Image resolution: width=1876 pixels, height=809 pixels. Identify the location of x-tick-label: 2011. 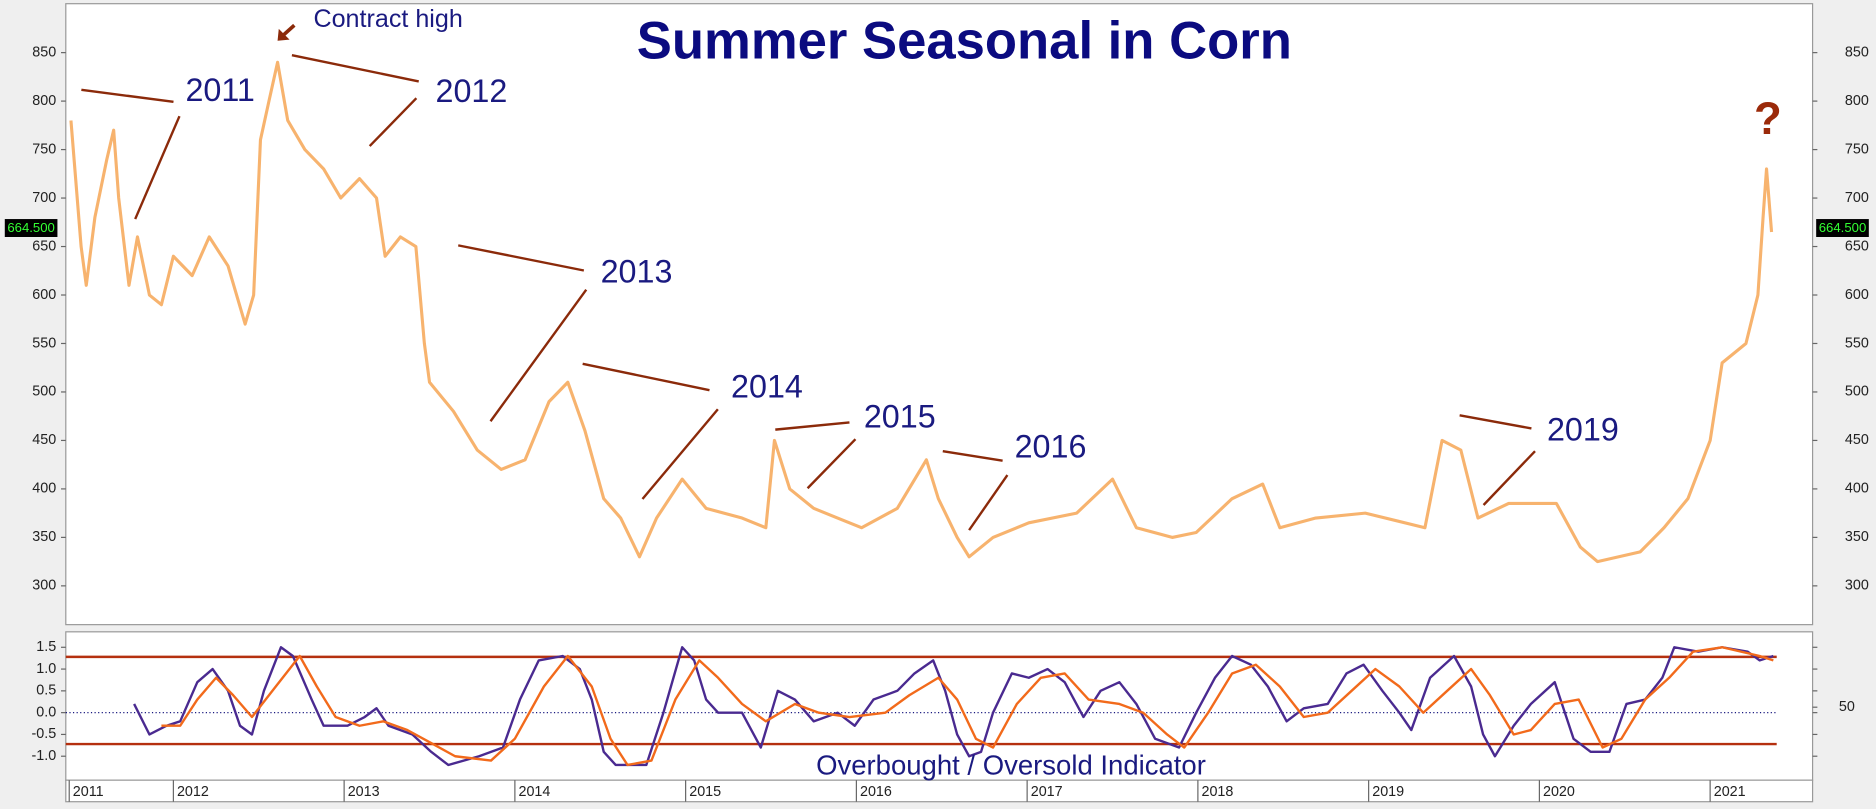
(88, 792).